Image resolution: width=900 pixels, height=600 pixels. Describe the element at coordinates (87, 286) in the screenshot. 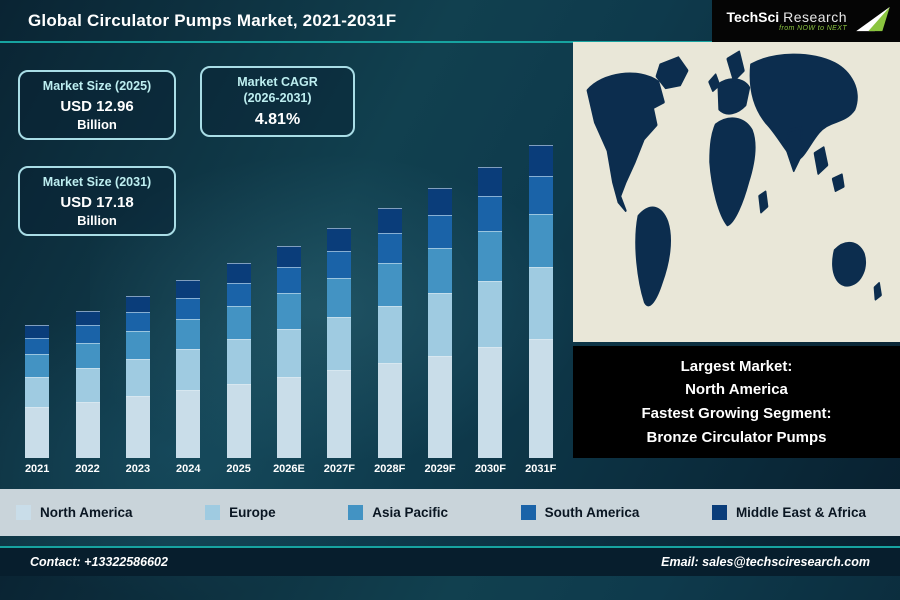

I see `bar-column: 2022` at that location.